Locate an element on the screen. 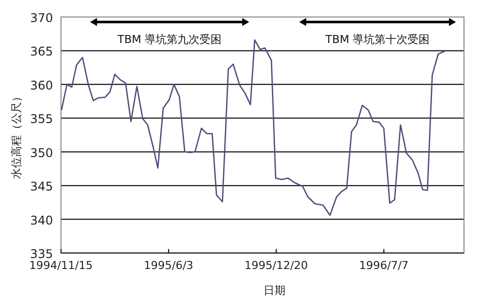 The width and height of the screenshot is (500, 307). x-tick-label: 1996/7/7 is located at coordinates (384, 265).